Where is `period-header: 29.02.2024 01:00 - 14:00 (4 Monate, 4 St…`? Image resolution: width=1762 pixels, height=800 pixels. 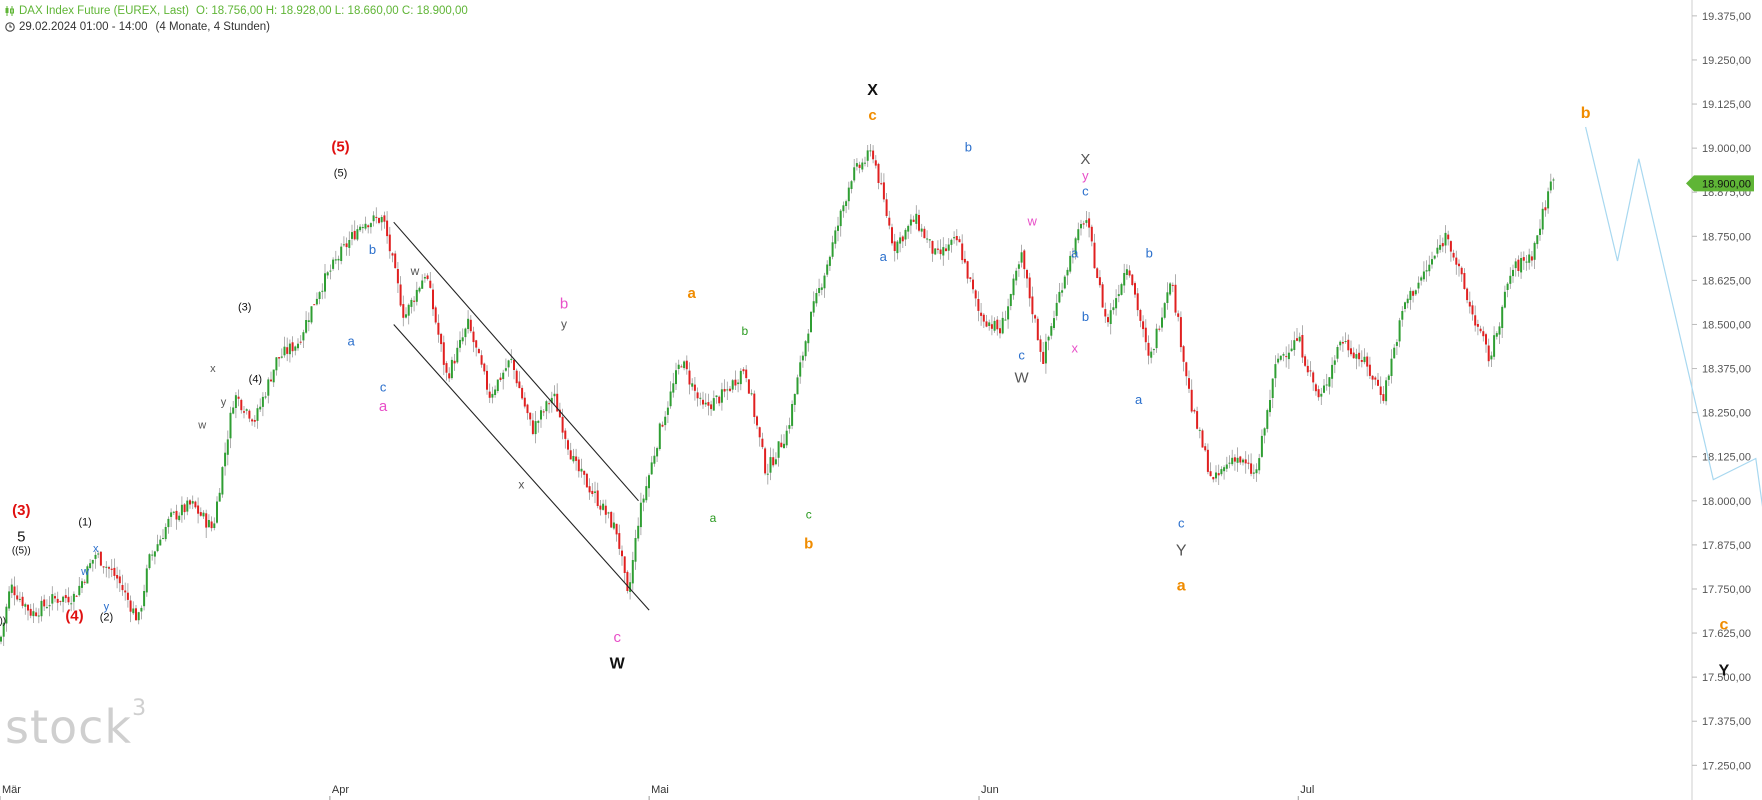 period-header: 29.02.2024 01:00 - 14:00 (4 Monate, 4 St… is located at coordinates (137, 27).